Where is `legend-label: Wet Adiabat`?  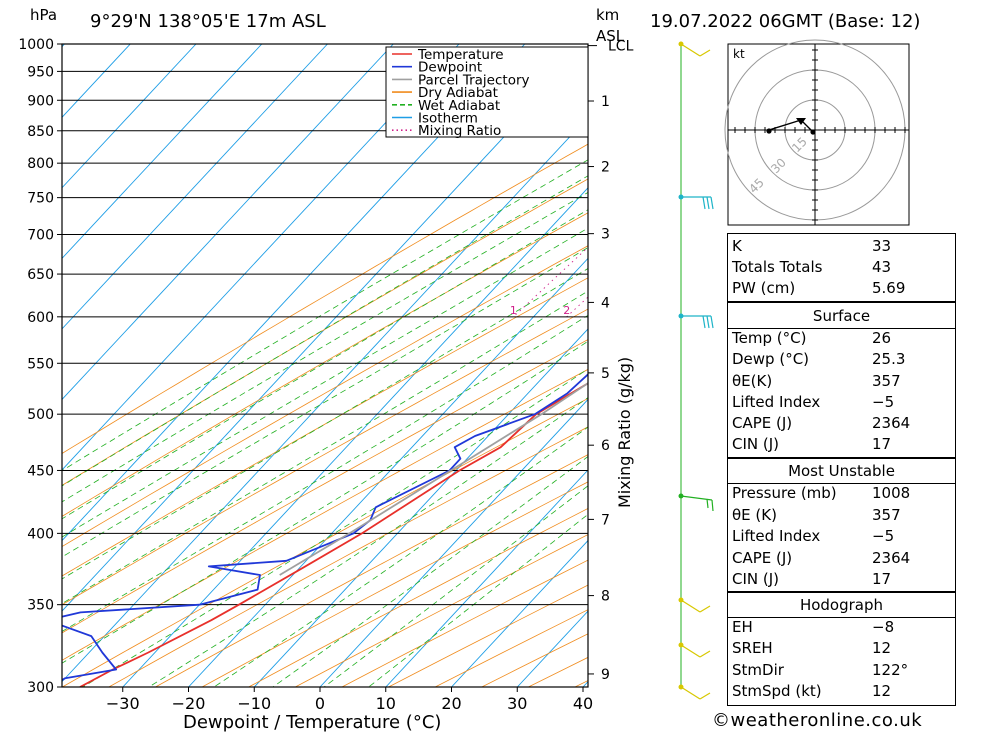 legend-label: Wet Adiabat is located at coordinates (459, 106).